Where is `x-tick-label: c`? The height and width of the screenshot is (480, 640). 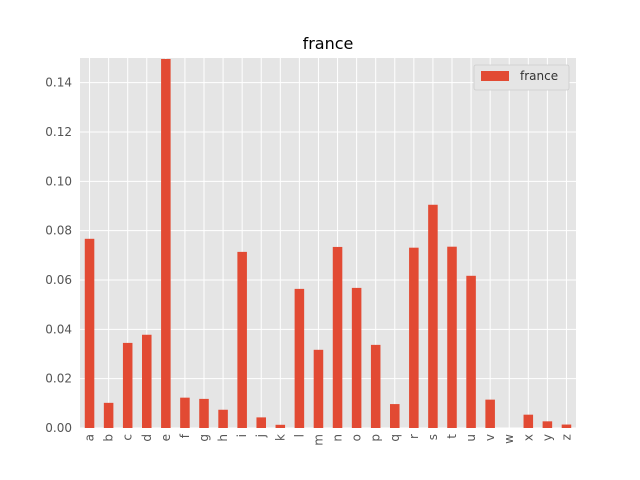
x-tick-label: c is located at coordinates (128, 437).